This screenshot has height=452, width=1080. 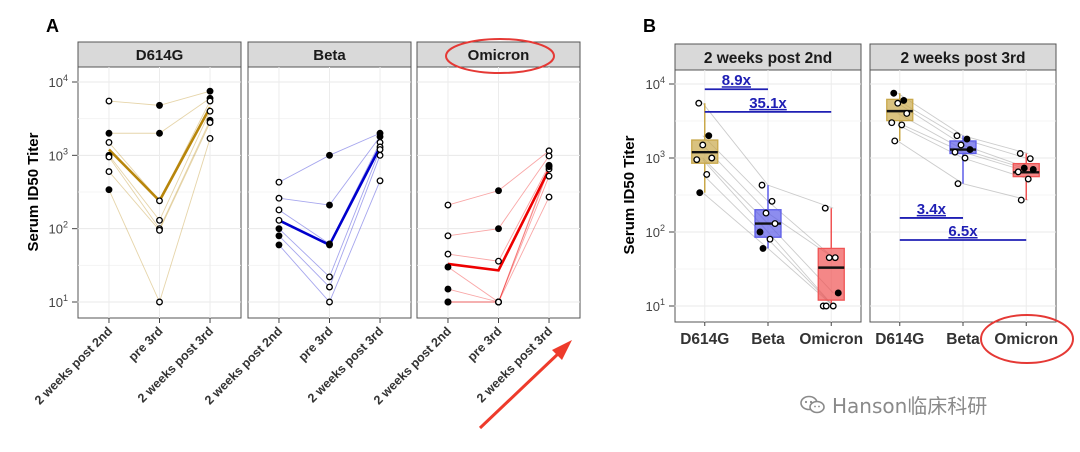 I want to click on facet-title-beta: Beta, so click(x=329, y=55).